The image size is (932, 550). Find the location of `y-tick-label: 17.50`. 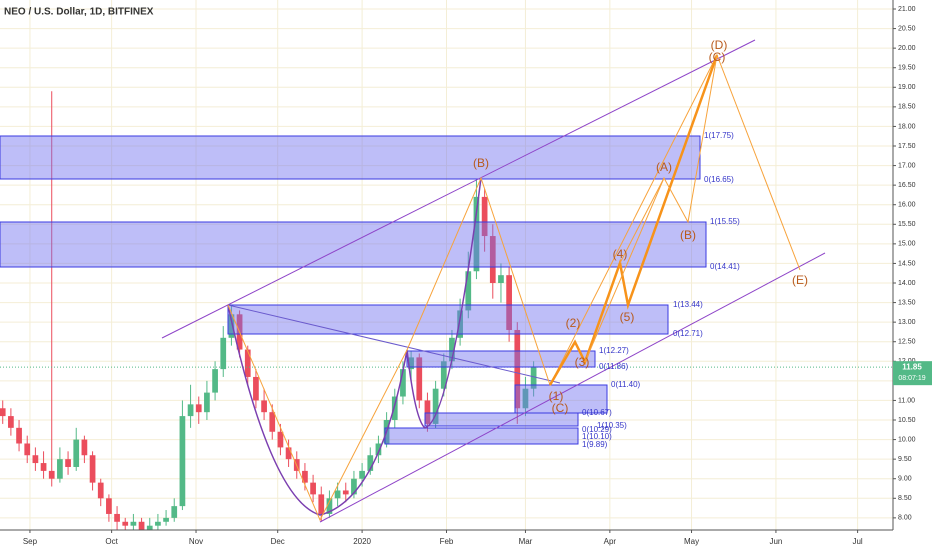

y-tick-label: 17.50 is located at coordinates (907, 146).